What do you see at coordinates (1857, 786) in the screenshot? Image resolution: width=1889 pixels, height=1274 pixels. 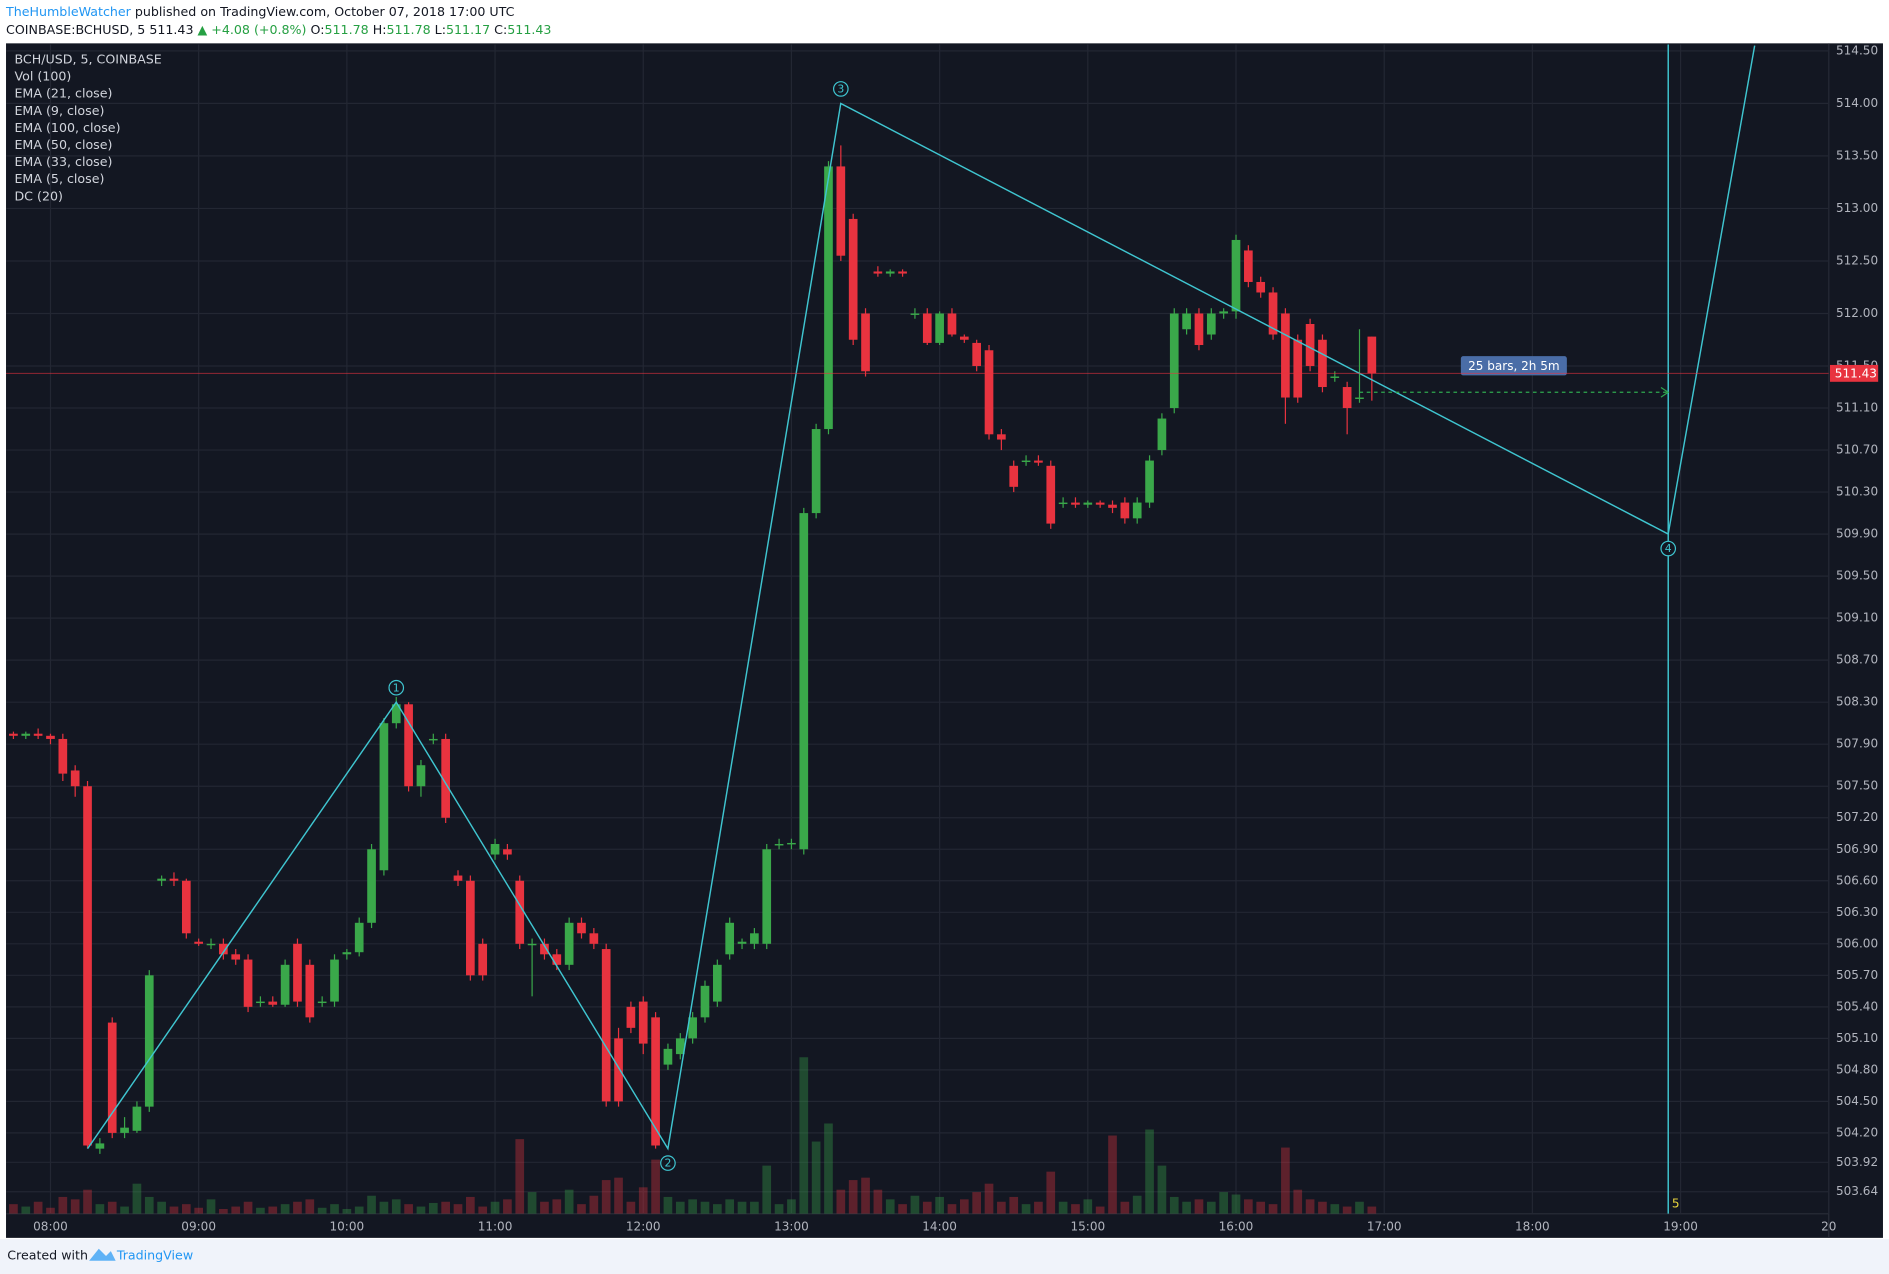 I see `y-tick-label: 507.50` at bounding box center [1857, 786].